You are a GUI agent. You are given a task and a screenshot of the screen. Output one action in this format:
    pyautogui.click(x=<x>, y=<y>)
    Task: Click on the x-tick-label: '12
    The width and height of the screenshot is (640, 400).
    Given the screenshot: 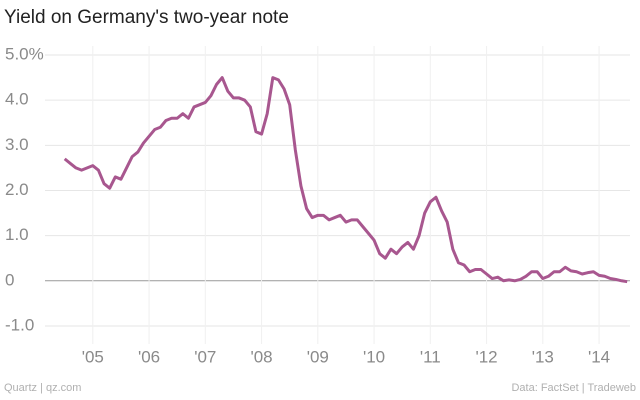 What is the action you would take?
    pyautogui.click(x=486, y=356)
    